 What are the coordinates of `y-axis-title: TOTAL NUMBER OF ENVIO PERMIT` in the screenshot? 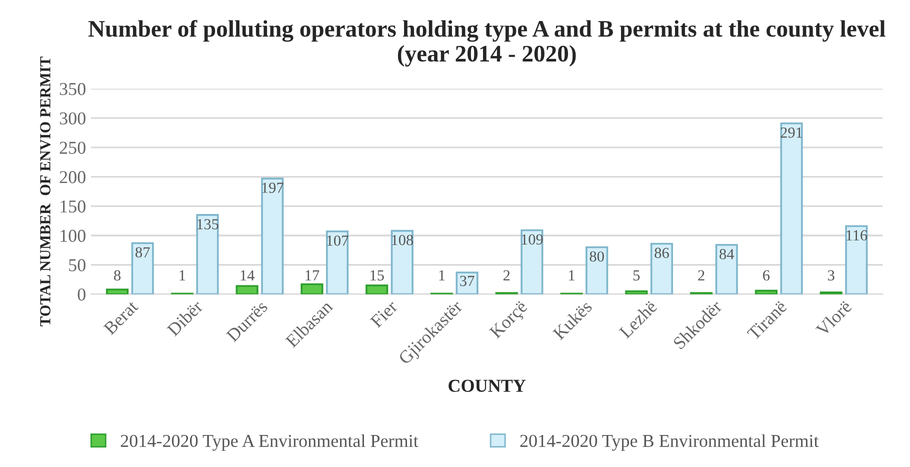 It's located at (45, 191).